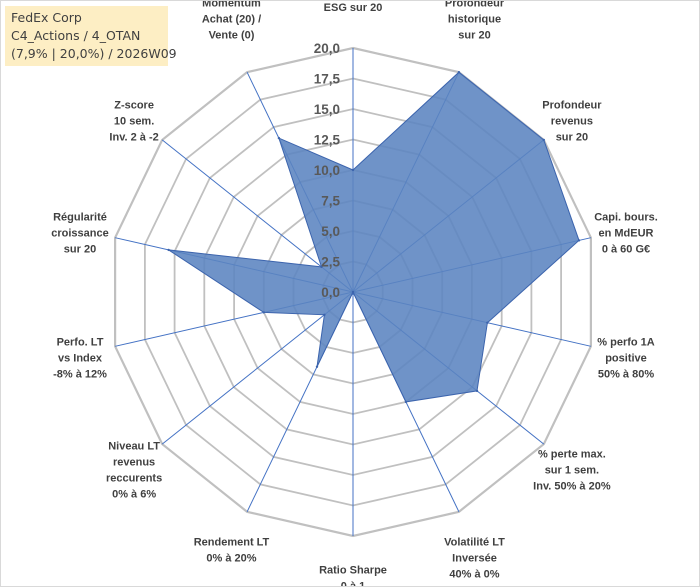 The image size is (700, 587). Describe the element at coordinates (330, 292) in the screenshot. I see `tick-label: 0,0` at that location.